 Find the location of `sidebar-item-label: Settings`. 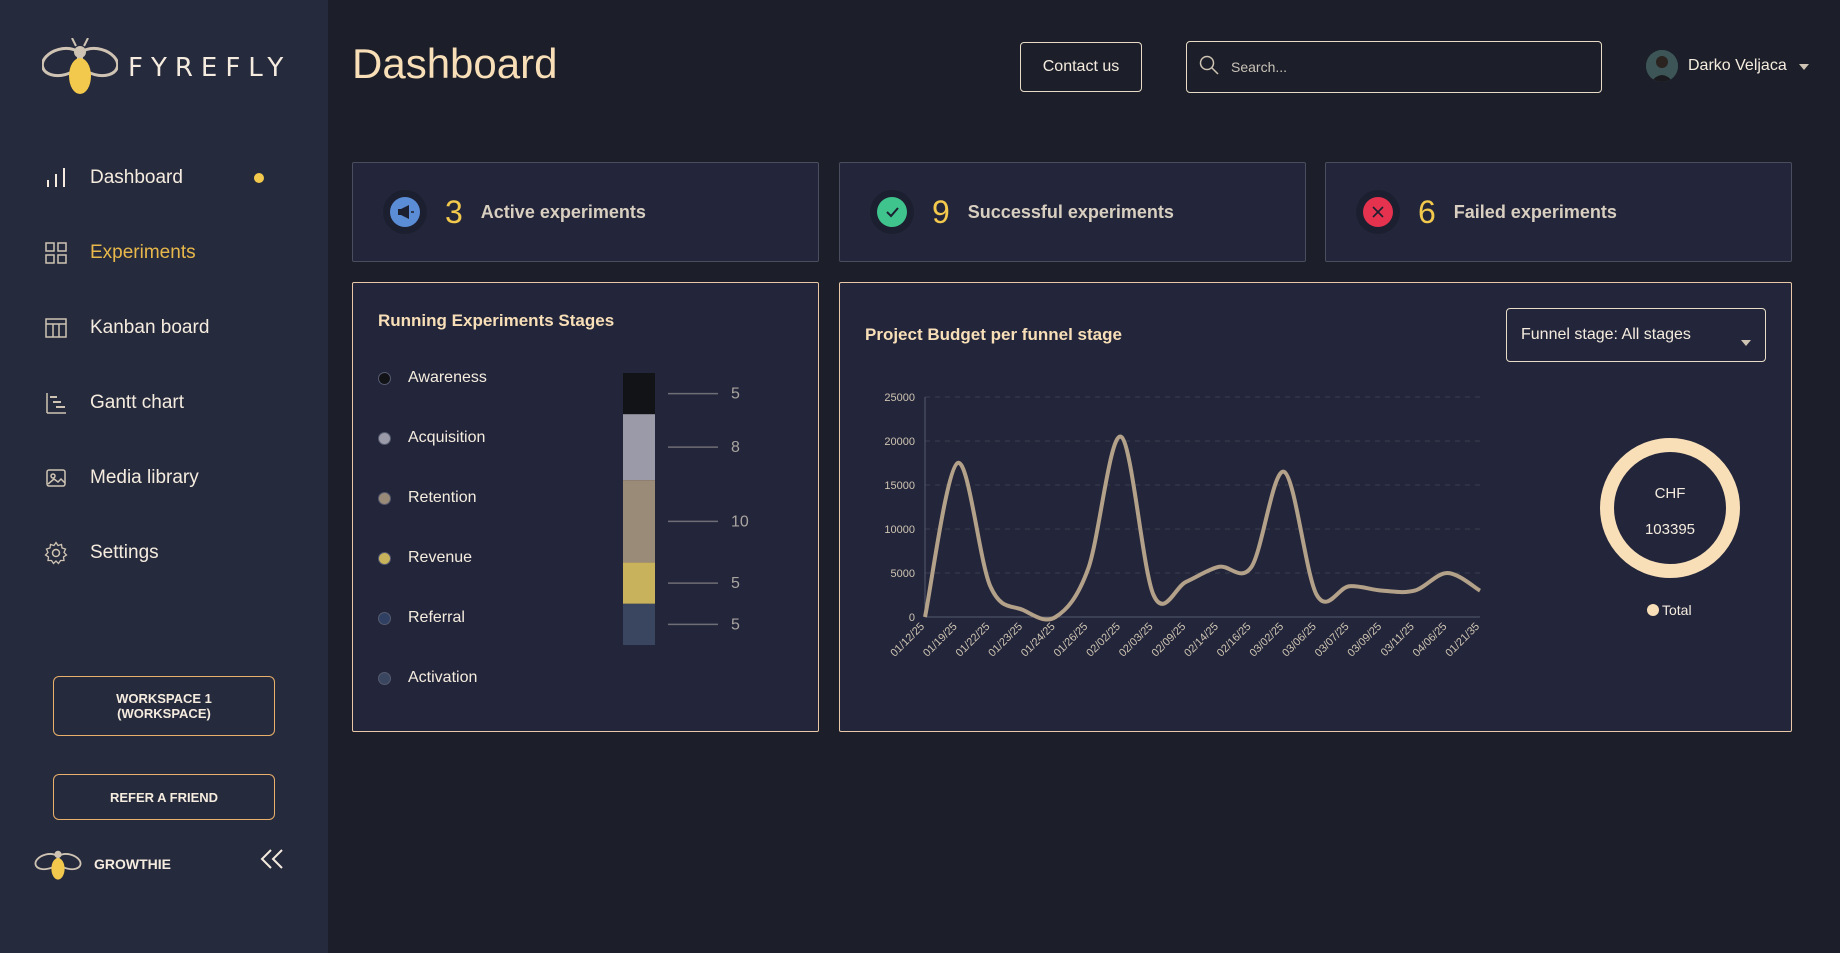

sidebar-item-label: Settings is located at coordinates (124, 552).